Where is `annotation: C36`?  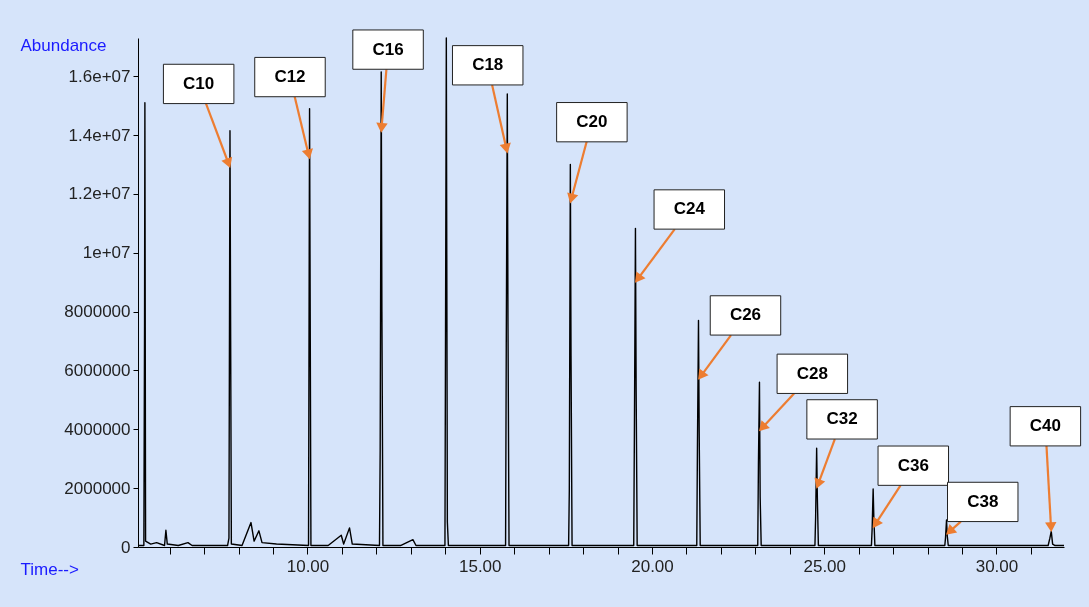
annotation: C36 is located at coordinates (913, 465).